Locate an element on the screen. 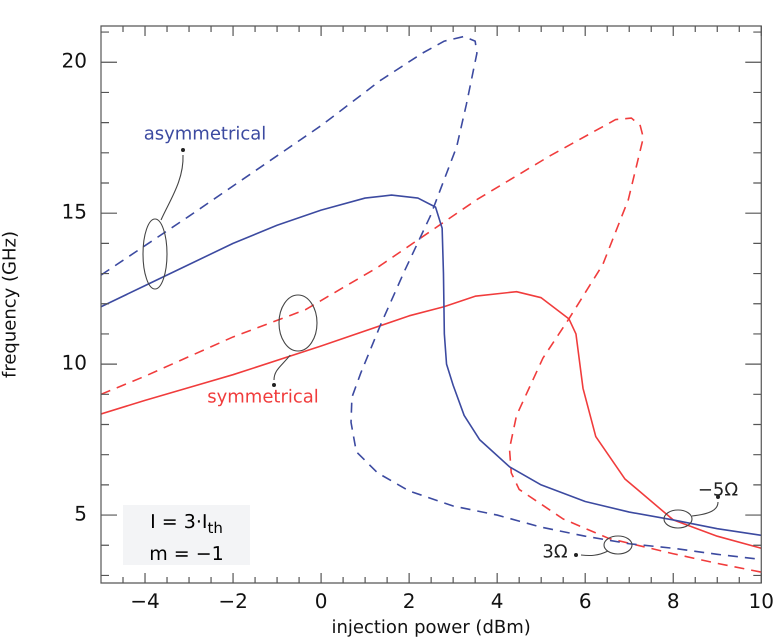 The height and width of the screenshot is (641, 782). annotation: 3Ω is located at coordinates (555, 552).